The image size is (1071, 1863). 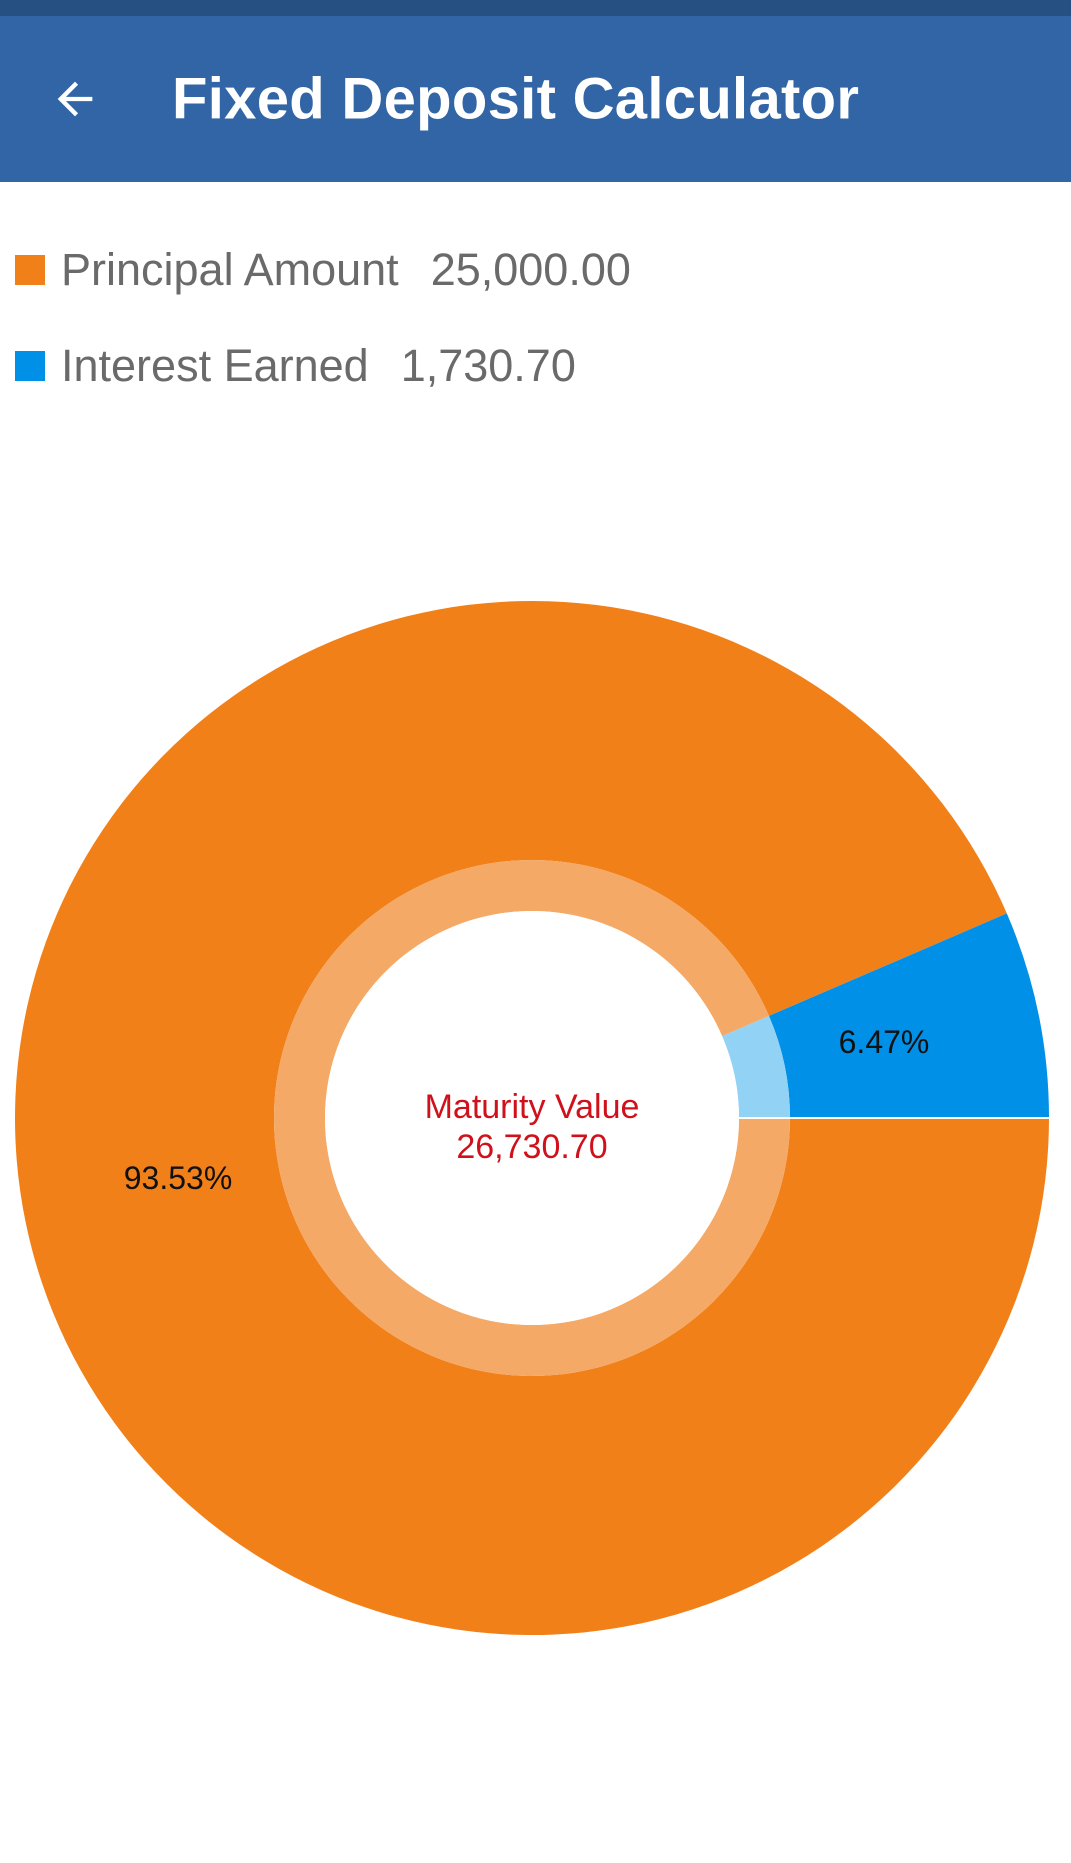 What do you see at coordinates (531, 1147) in the screenshot?
I see `maturity-value-amount: 26,730.70` at bounding box center [531, 1147].